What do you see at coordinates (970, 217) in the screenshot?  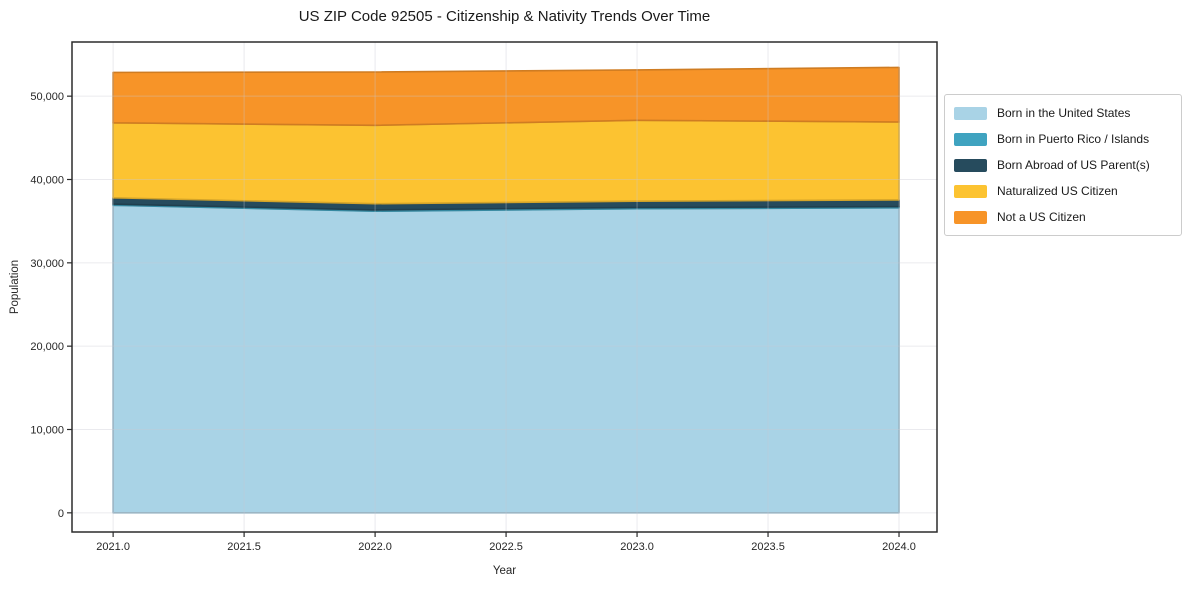 I see `legend-swatch-not-citizen` at bounding box center [970, 217].